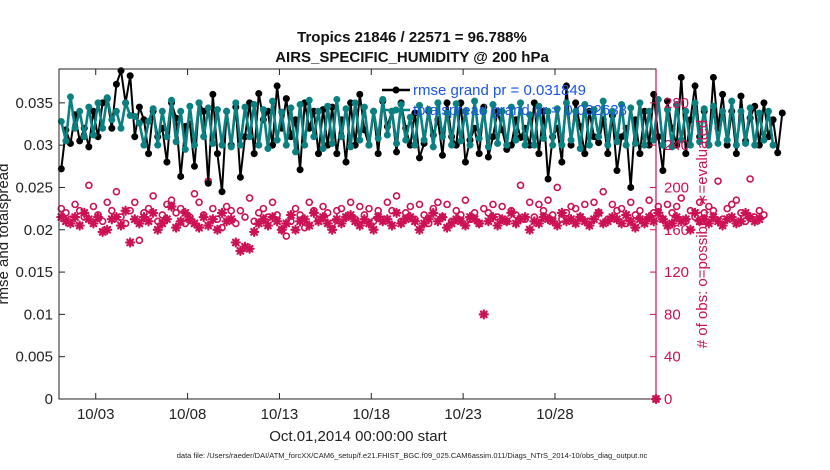  I want to click on legend-marker, so click(396, 90).